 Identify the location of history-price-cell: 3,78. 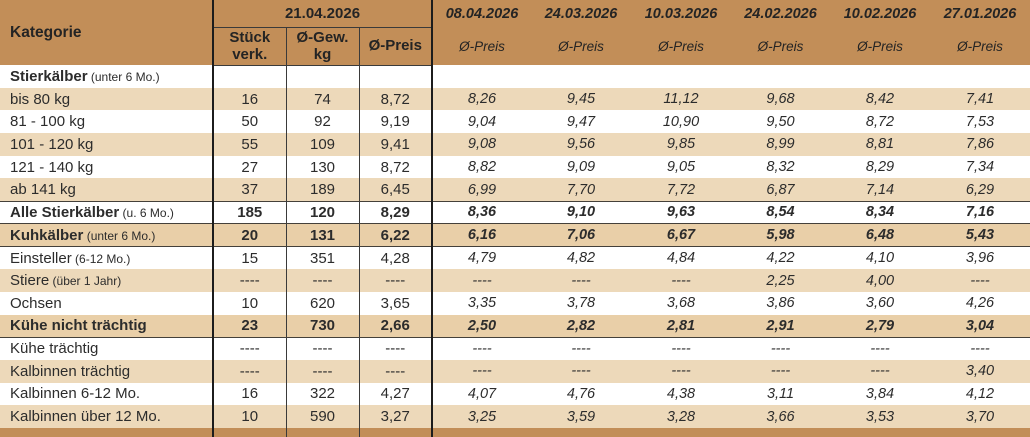
(581, 303).